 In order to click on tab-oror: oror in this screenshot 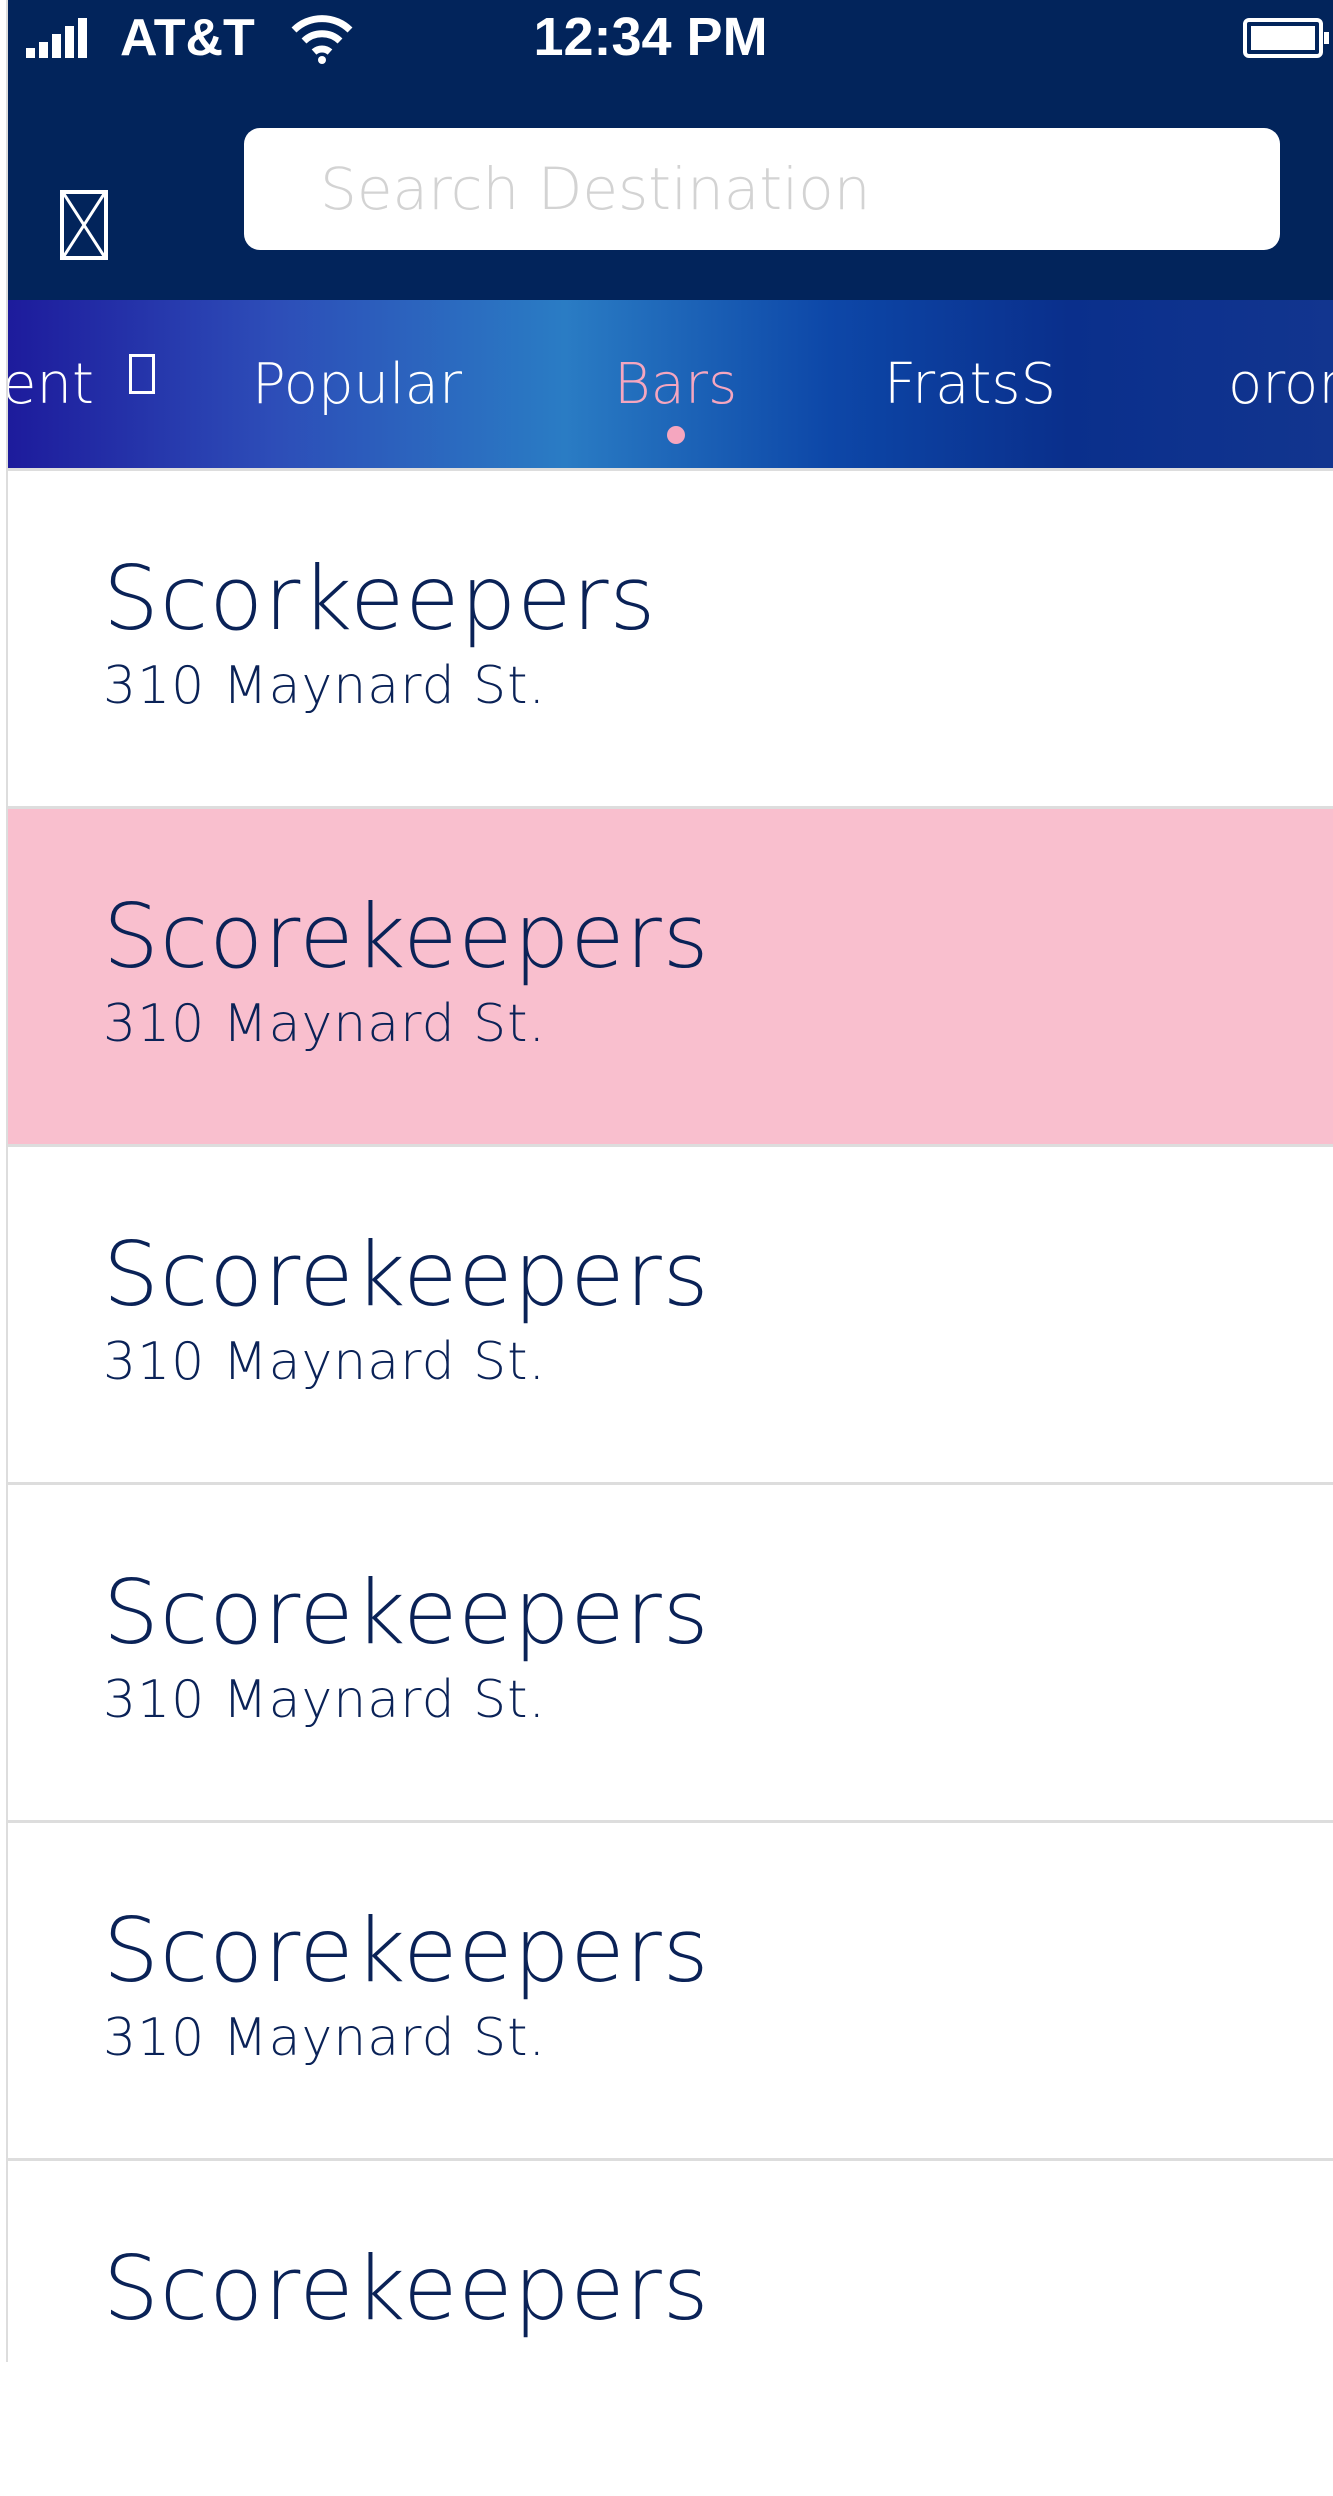, I will do `click(1280, 384)`.